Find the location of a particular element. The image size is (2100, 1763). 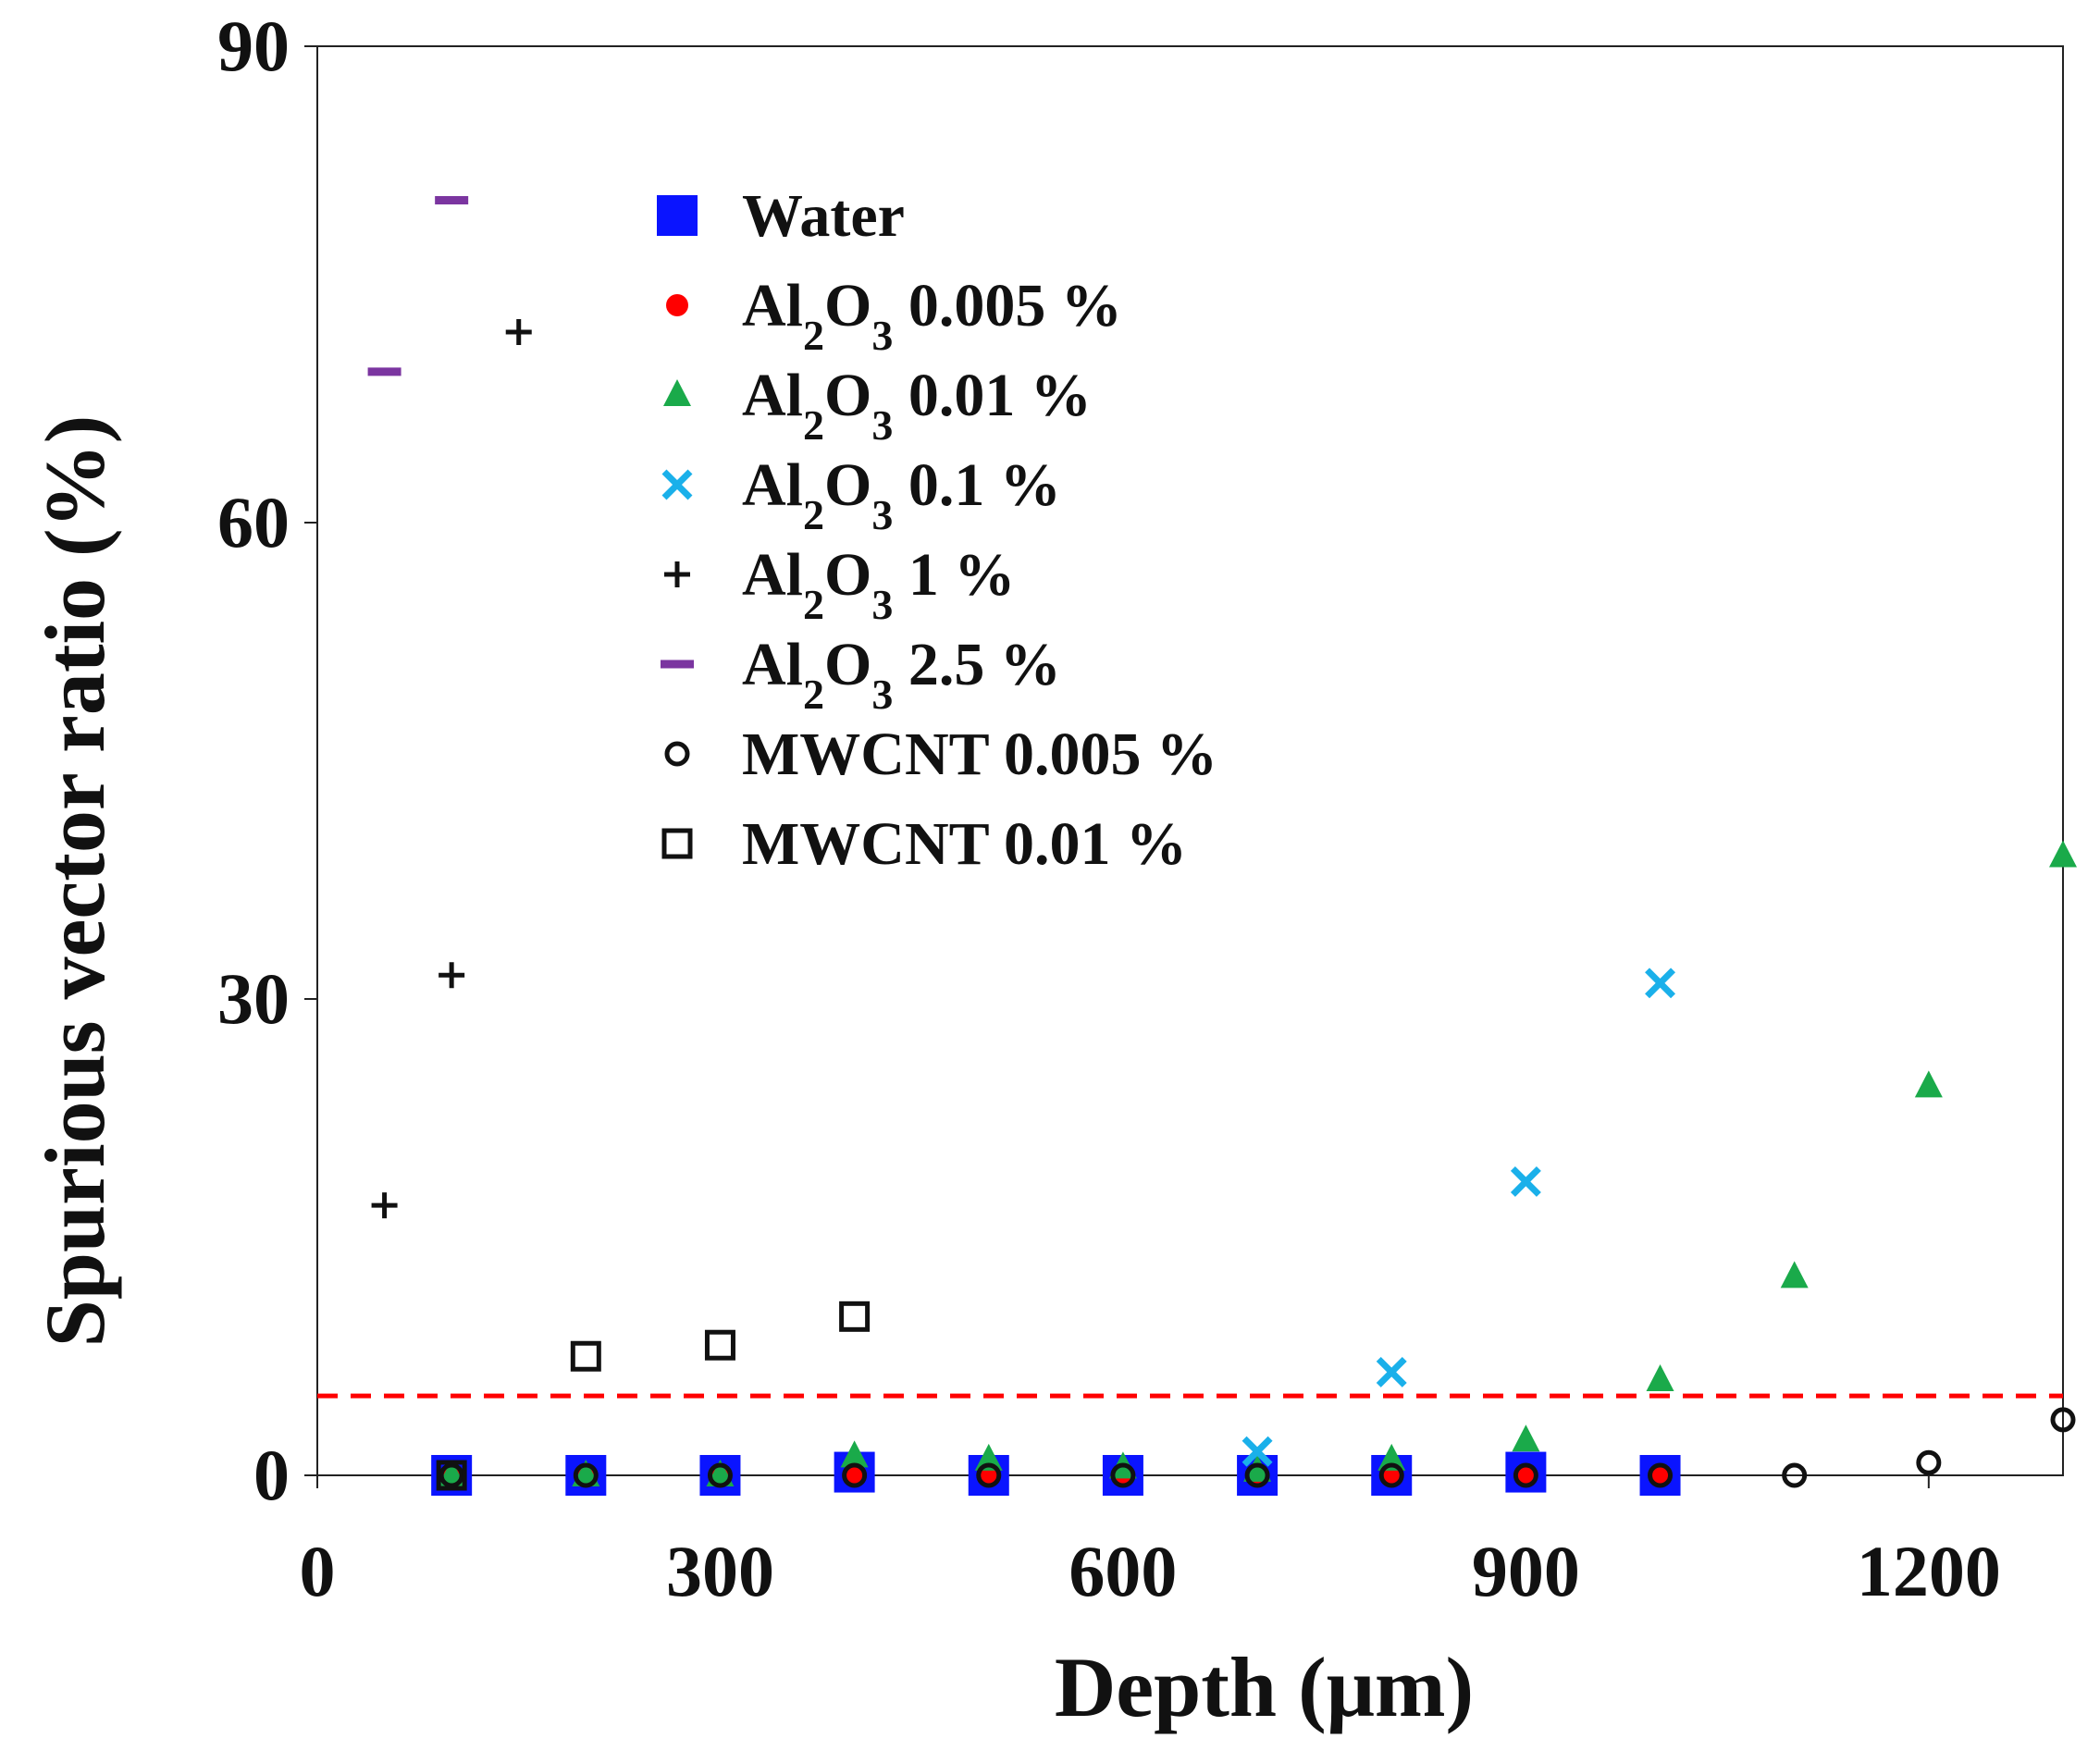

legend-label-part: 0.1 % is located at coordinates (977, 485).